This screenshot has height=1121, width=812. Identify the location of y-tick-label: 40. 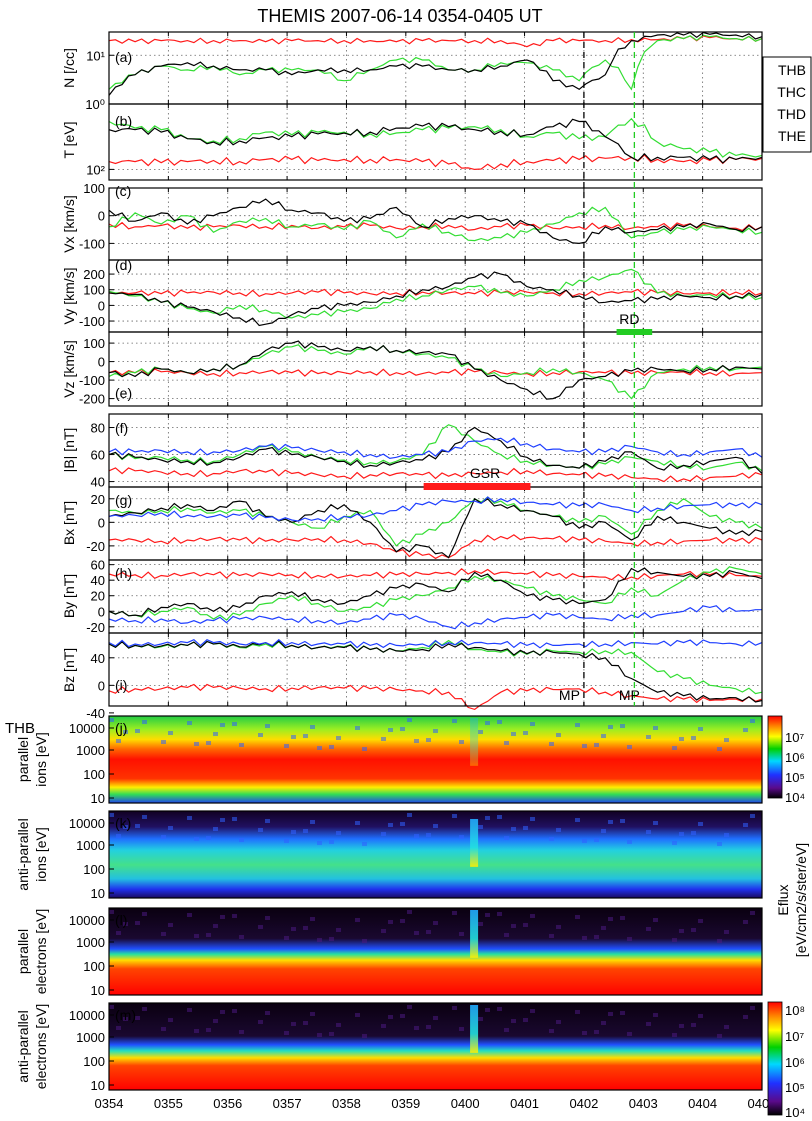
(98, 580).